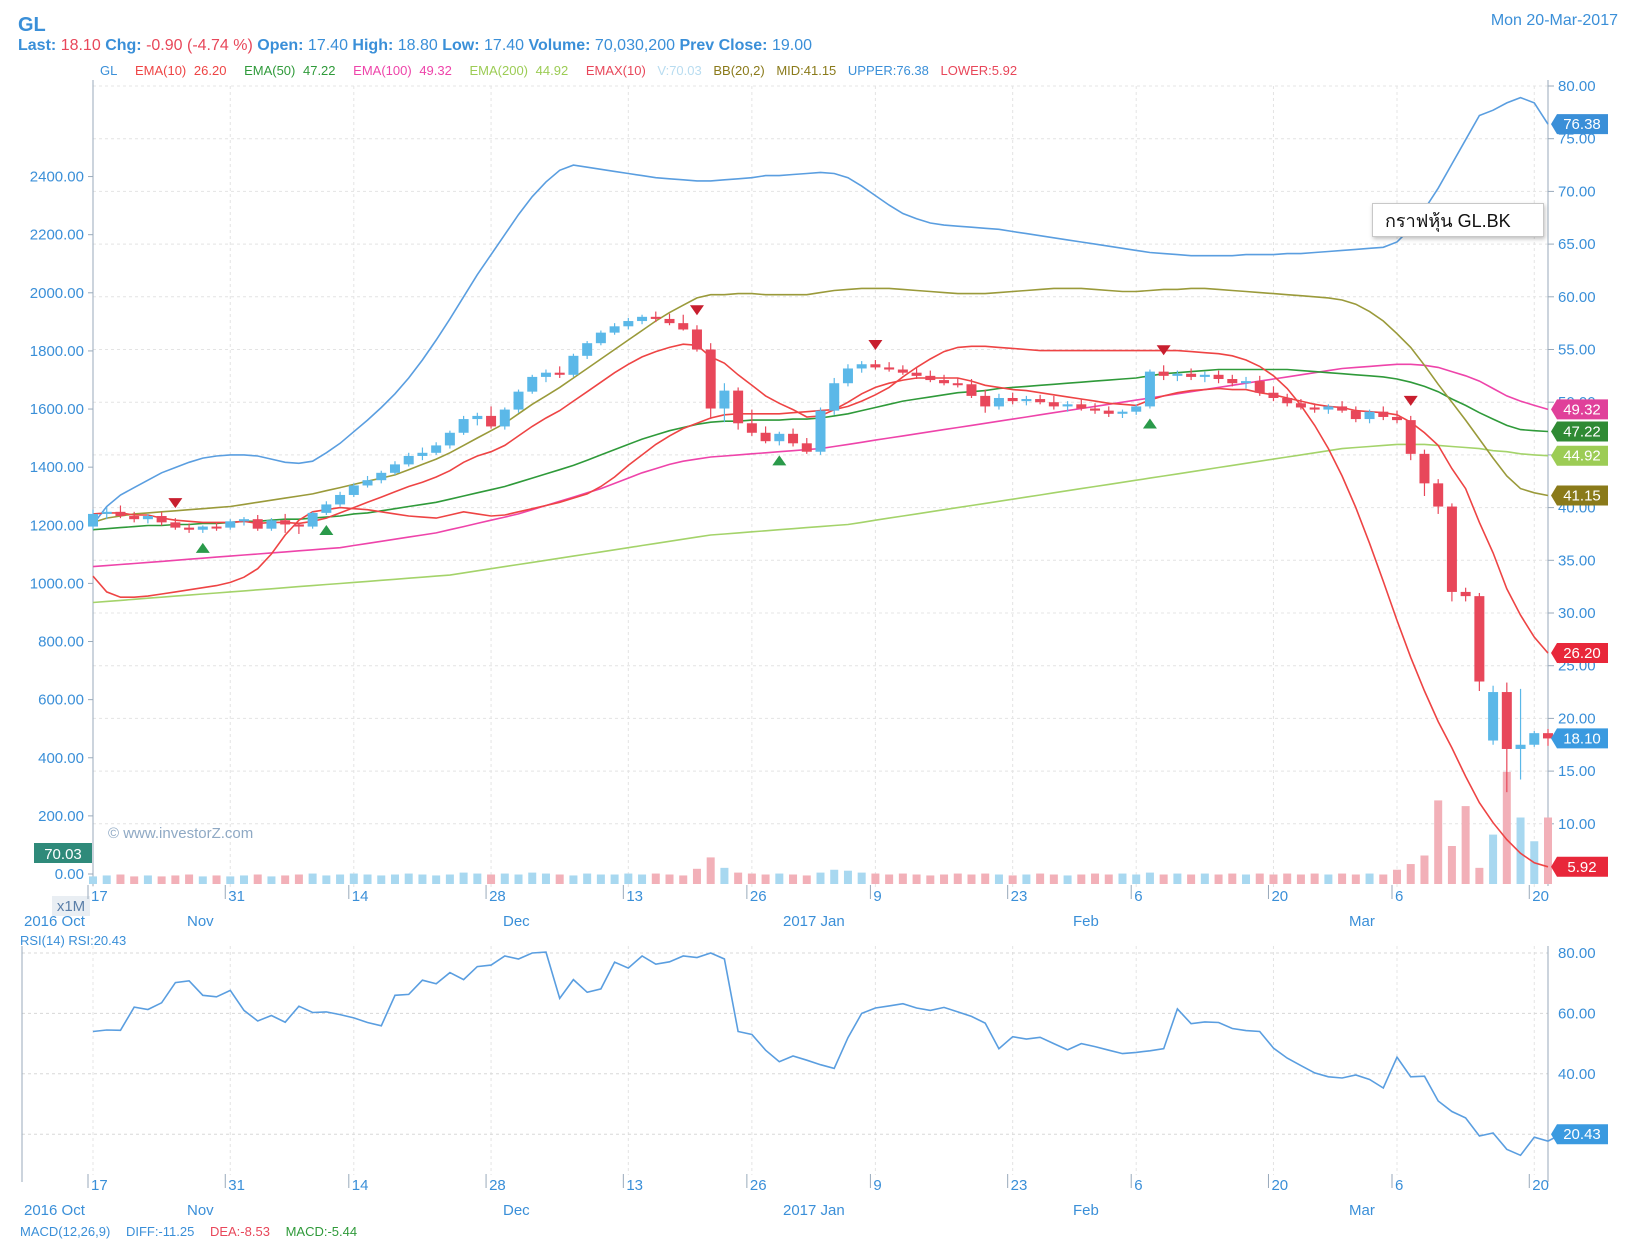 The image size is (1648, 1252). Describe the element at coordinates (239, 1231) in the screenshot. I see `macd-legend-dea: DEA:-8.53` at that location.